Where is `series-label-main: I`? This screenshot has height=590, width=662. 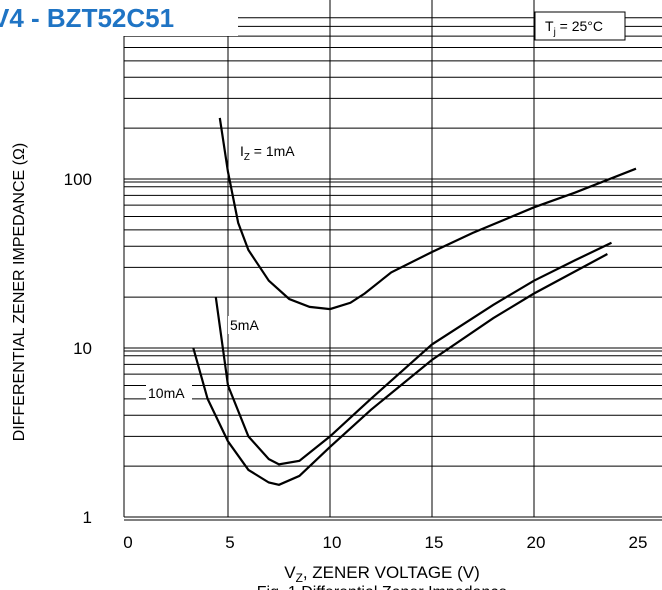 series-label-main: I is located at coordinates (242, 151).